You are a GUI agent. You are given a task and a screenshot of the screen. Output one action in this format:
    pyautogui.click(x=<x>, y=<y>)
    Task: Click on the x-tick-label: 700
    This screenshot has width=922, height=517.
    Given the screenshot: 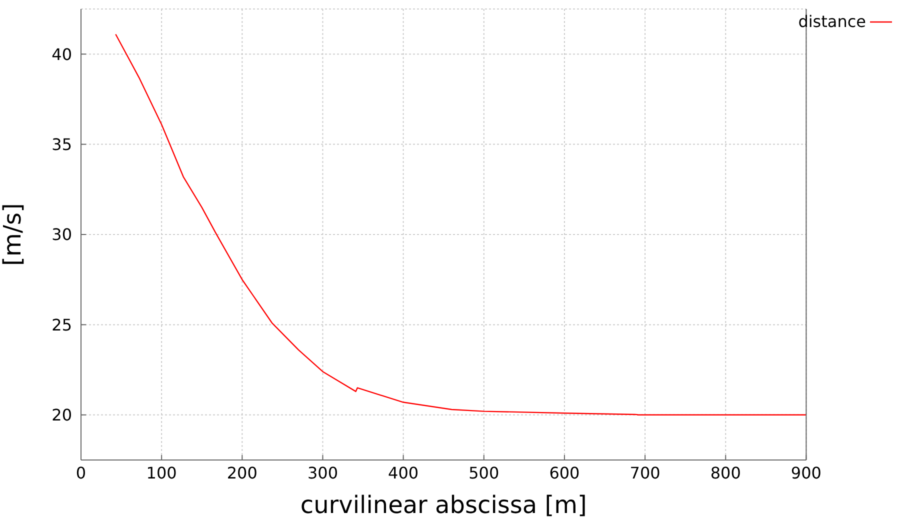 What is the action you would take?
    pyautogui.click(x=645, y=472)
    